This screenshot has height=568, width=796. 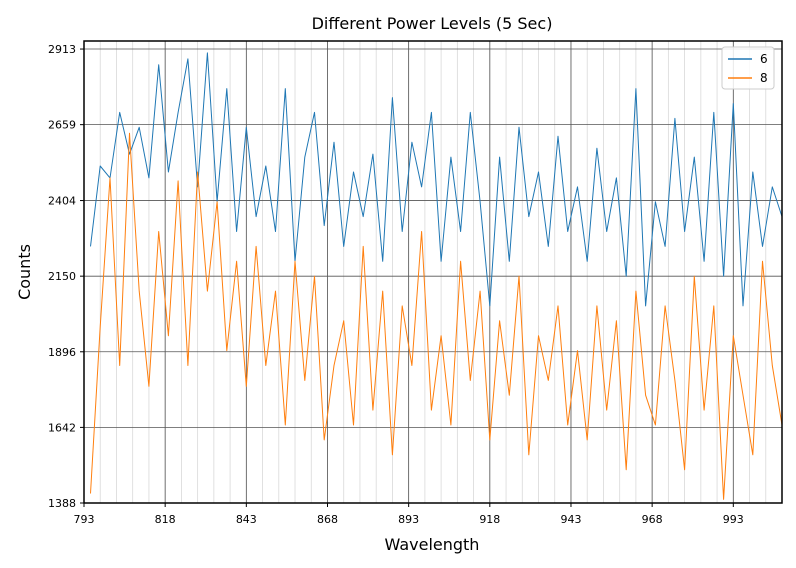 I want to click on x-tick-label: 843, so click(x=246, y=519).